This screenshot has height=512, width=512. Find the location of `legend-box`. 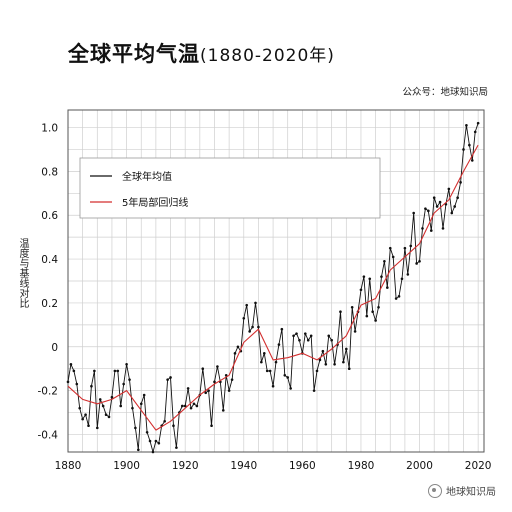

legend-box is located at coordinates (230, 188).